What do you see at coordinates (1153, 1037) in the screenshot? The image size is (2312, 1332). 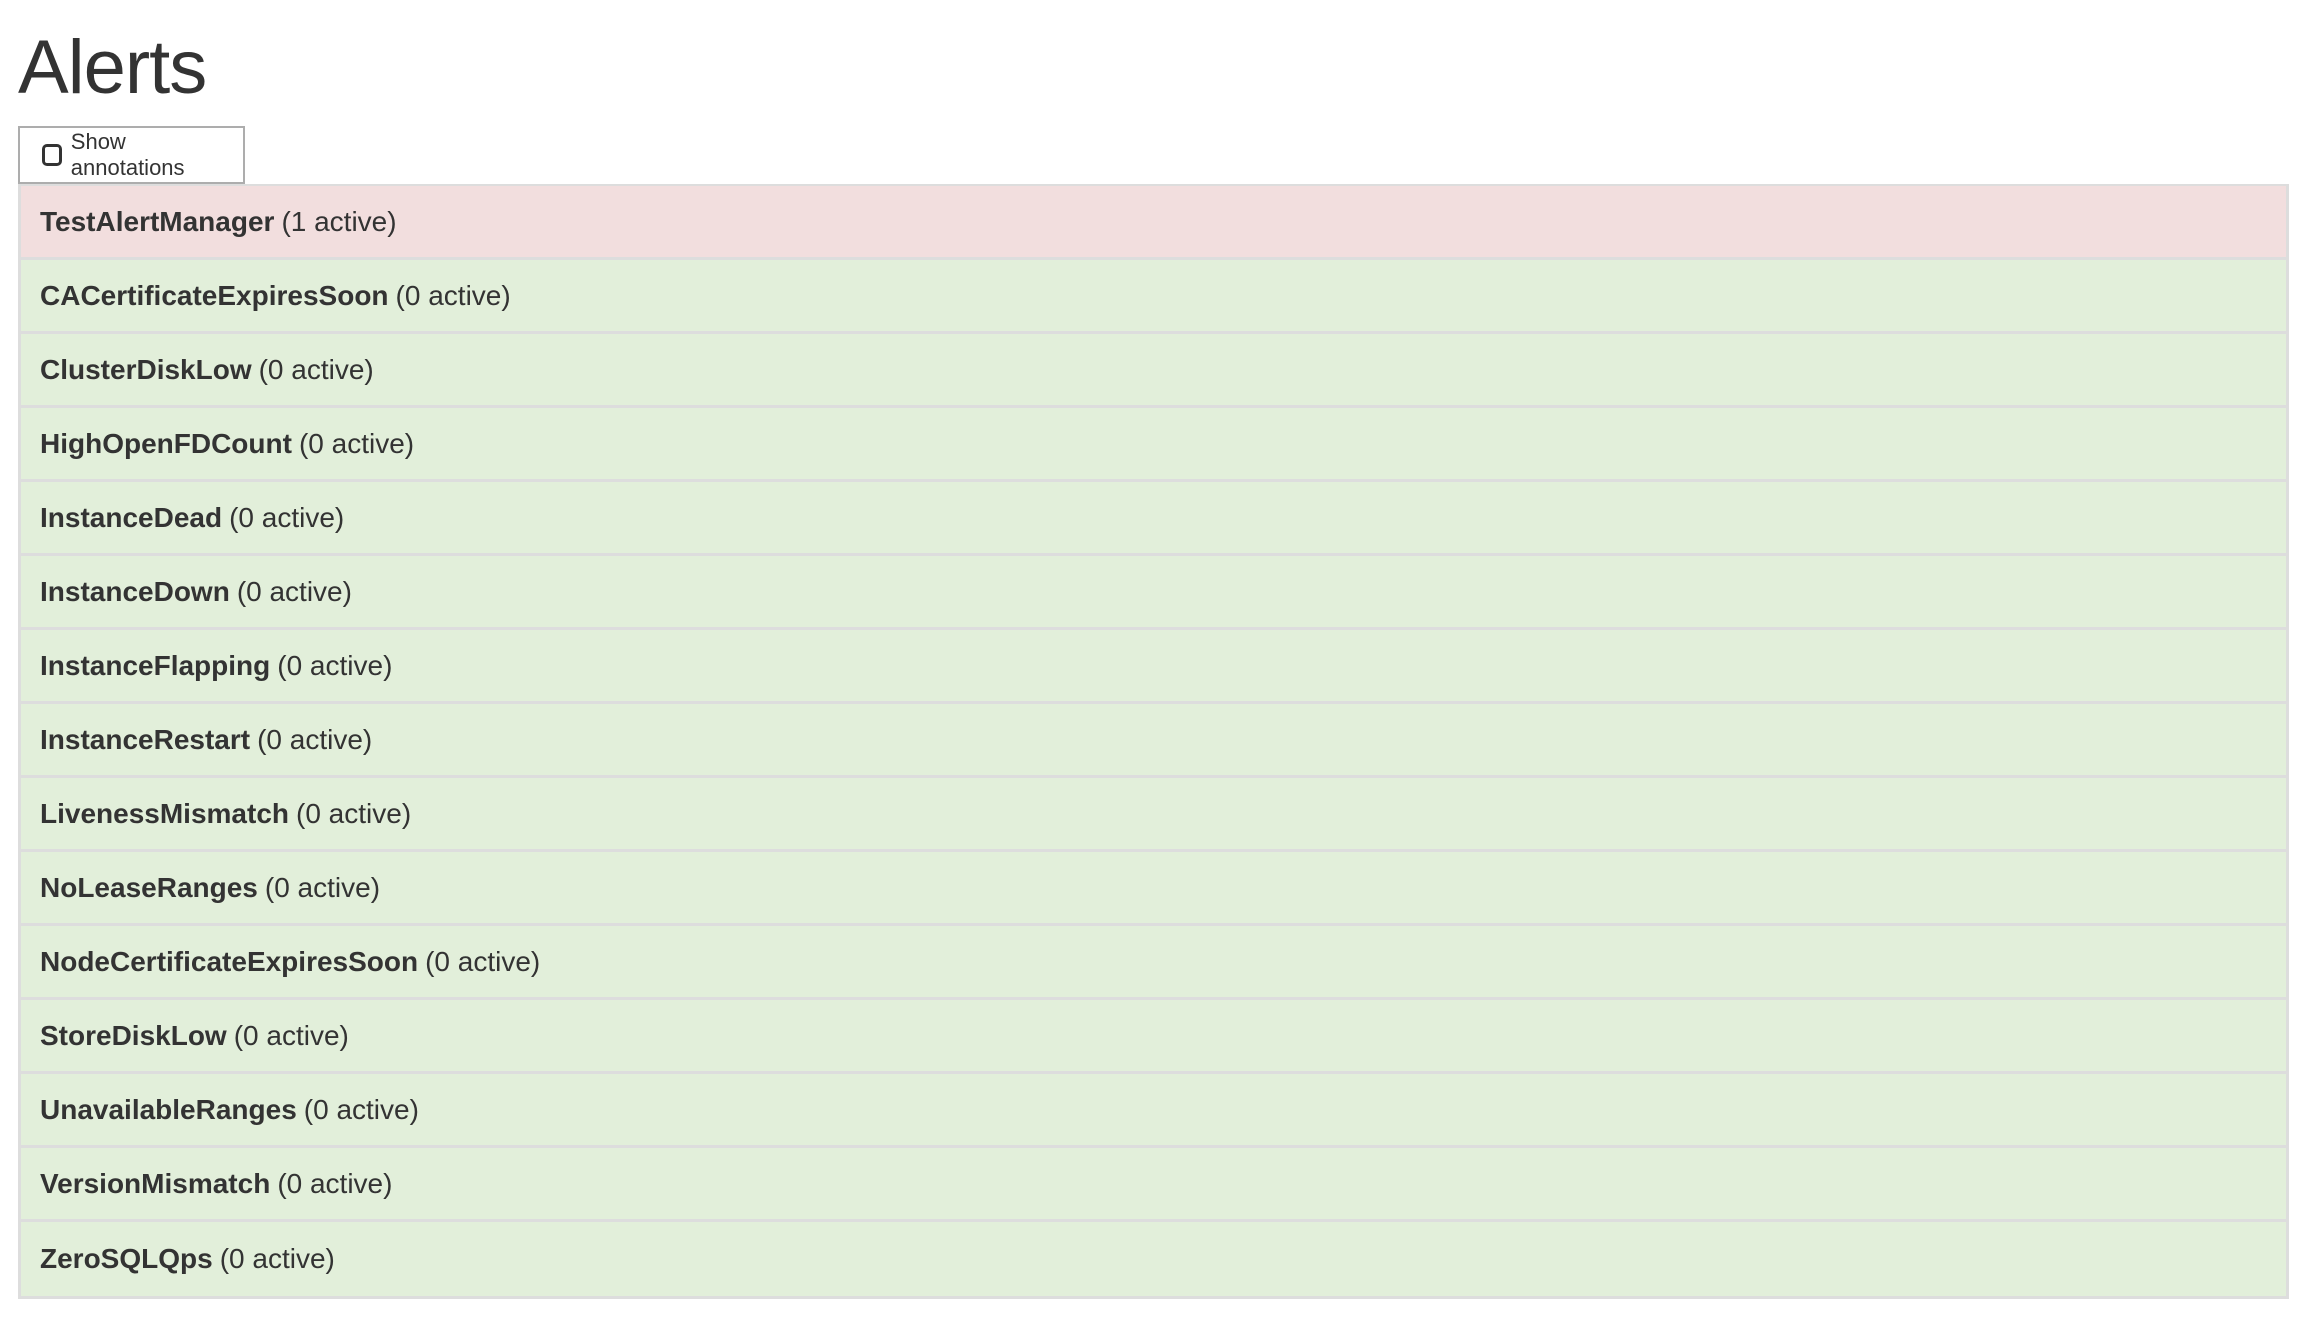 I see `alert-row: StoreDiskLow (0 active)` at bounding box center [1153, 1037].